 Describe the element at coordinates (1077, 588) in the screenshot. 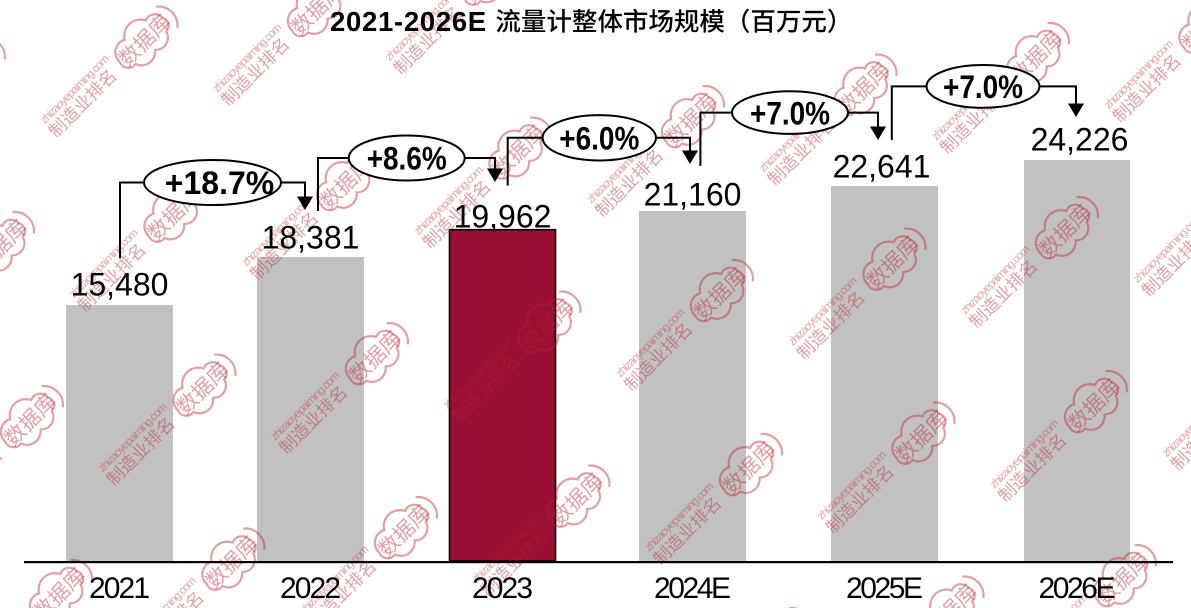

I see `svg-text: 2026E` at that location.